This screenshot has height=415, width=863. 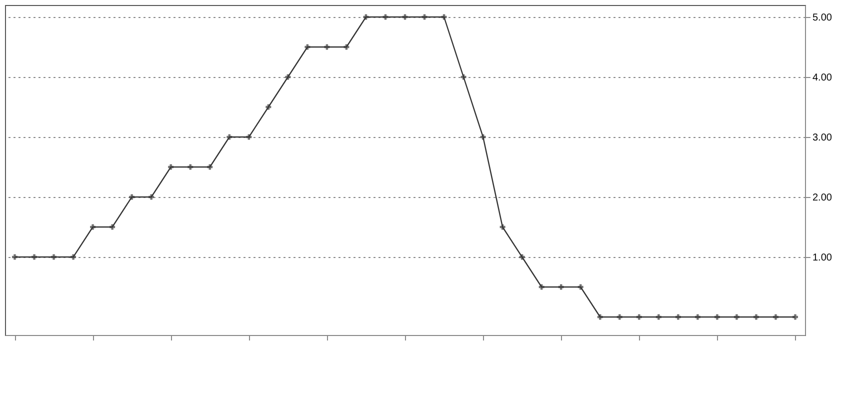 I want to click on y-tick-label: 4.00, so click(x=822, y=78).